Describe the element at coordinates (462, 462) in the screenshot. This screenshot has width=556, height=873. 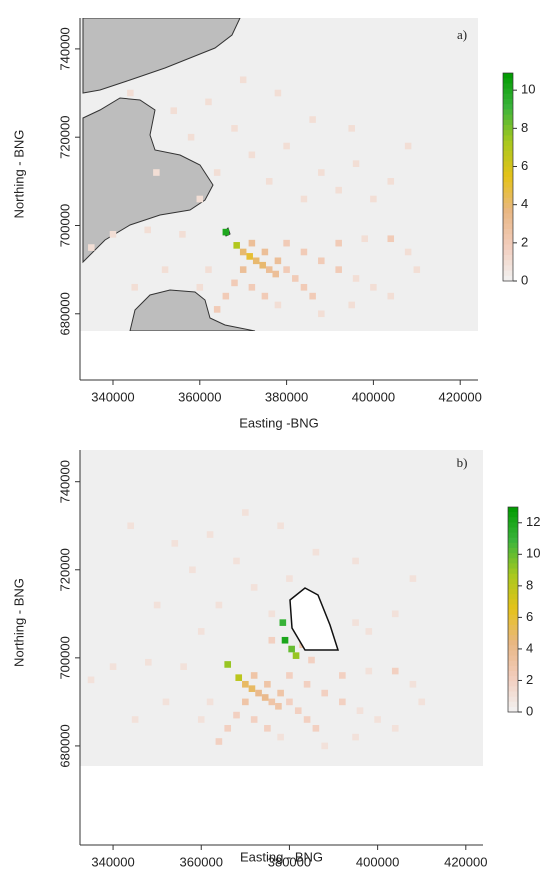
I see `panel-label: b)` at that location.